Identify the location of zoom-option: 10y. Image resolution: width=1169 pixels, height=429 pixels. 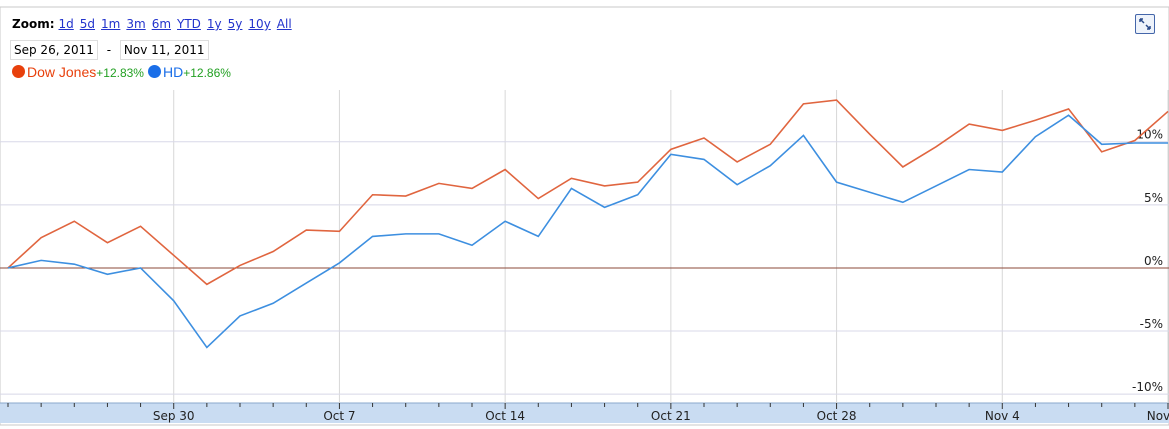
(259, 24).